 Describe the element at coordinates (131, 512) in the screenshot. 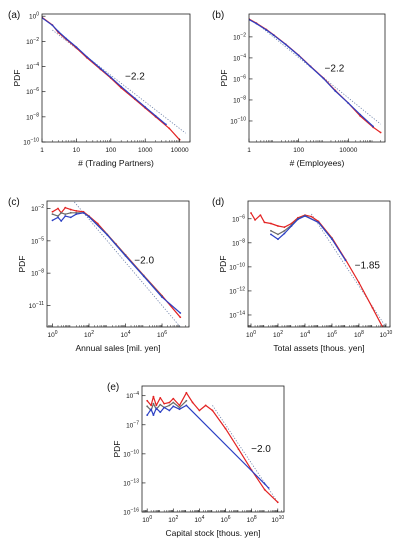

I see `y-tick-label: 10⁻¹⁶` at that location.